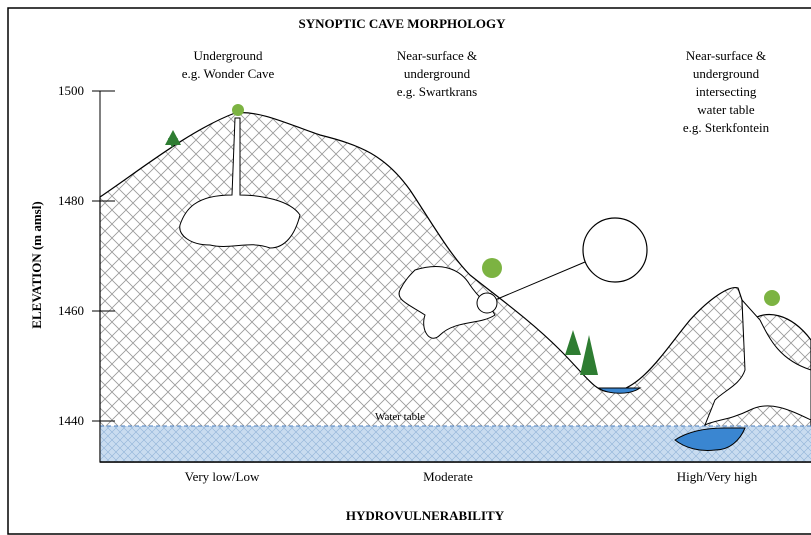  What do you see at coordinates (726, 109) in the screenshot?
I see `column-label: water table` at bounding box center [726, 109].